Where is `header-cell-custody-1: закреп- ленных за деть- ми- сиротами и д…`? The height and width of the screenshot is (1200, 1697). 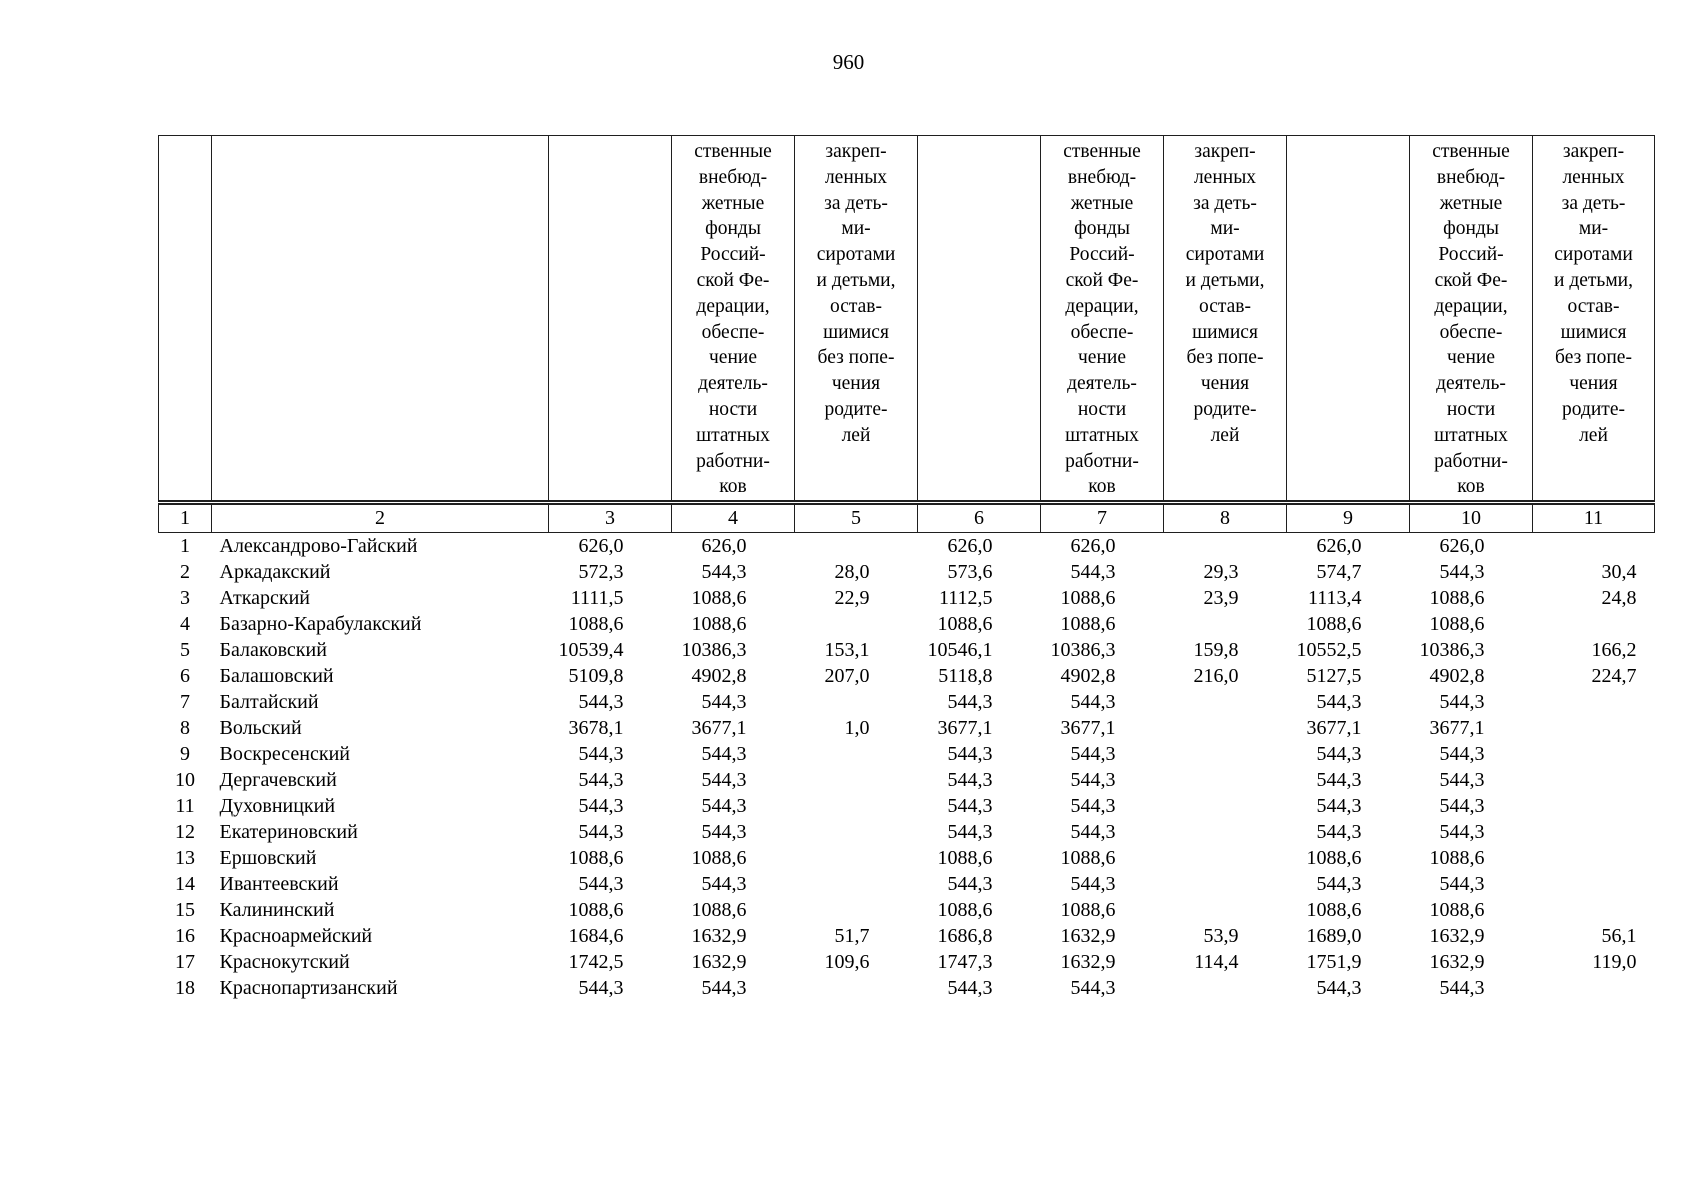 header-cell-custody-1: закреп- ленных за деть- ми- сиротами и д… is located at coordinates (856, 320).